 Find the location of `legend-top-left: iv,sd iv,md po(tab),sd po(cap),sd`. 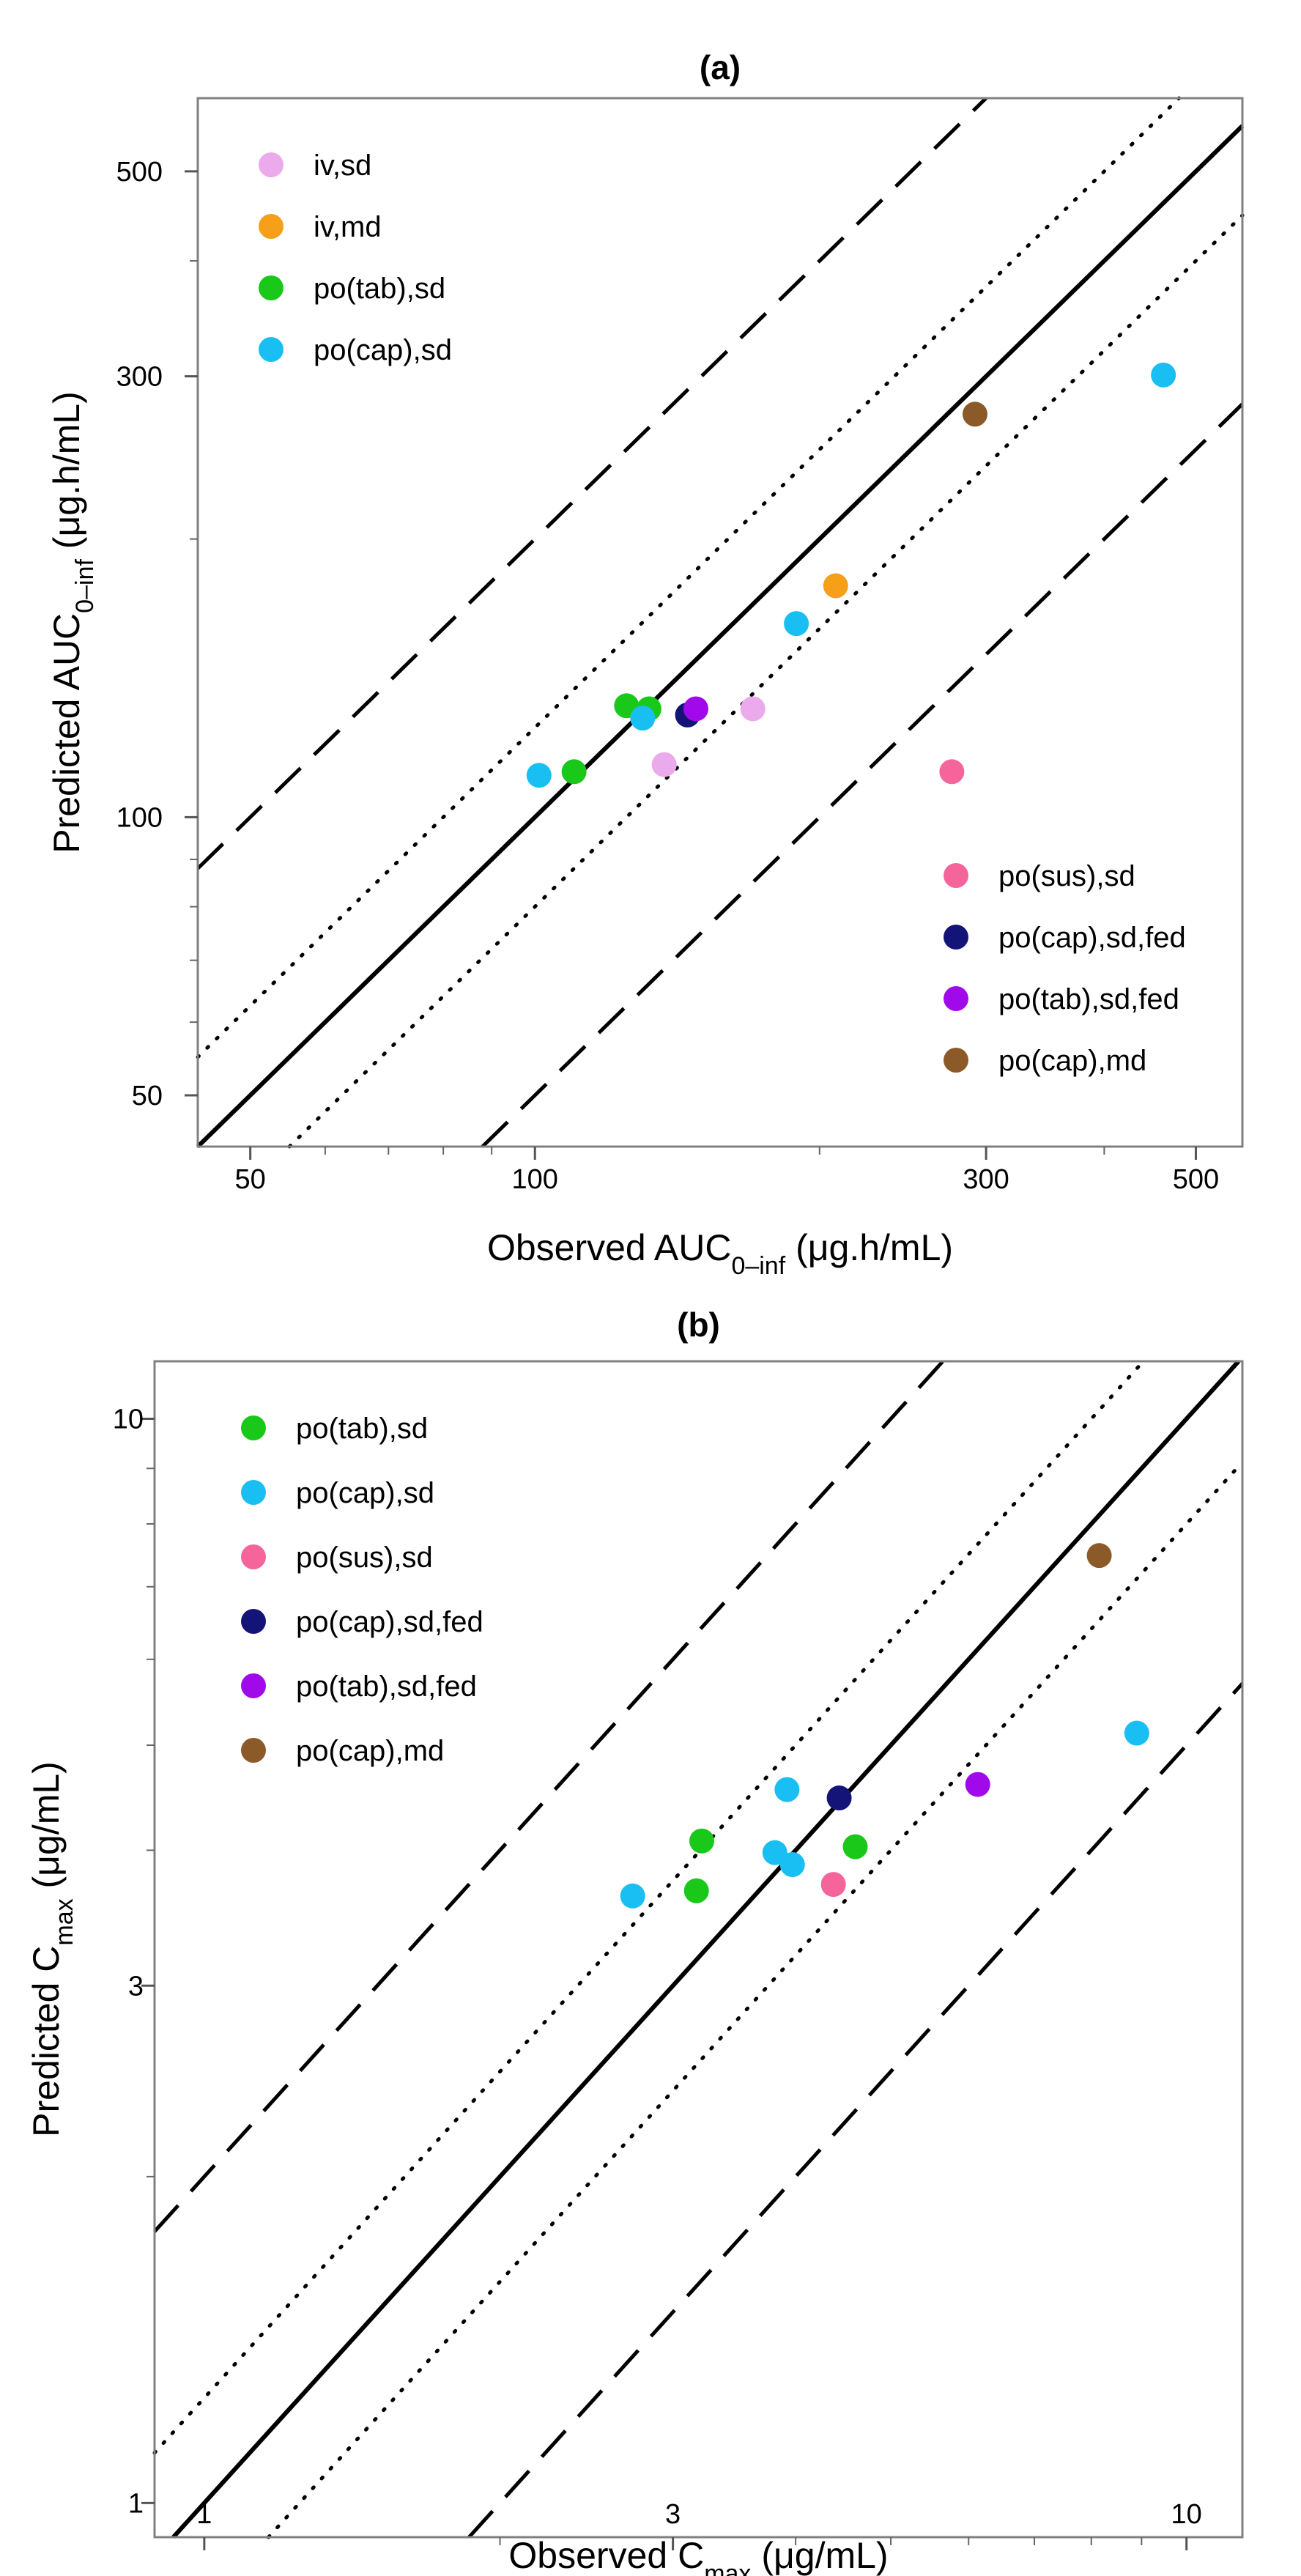

legend-top-left: iv,sd iv,md po(tab),sd po(cap),sd is located at coordinates (355, 257).